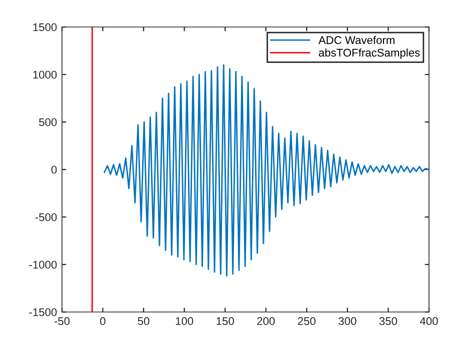  I want to click on y-tick-label: 1000, so click(45, 74).